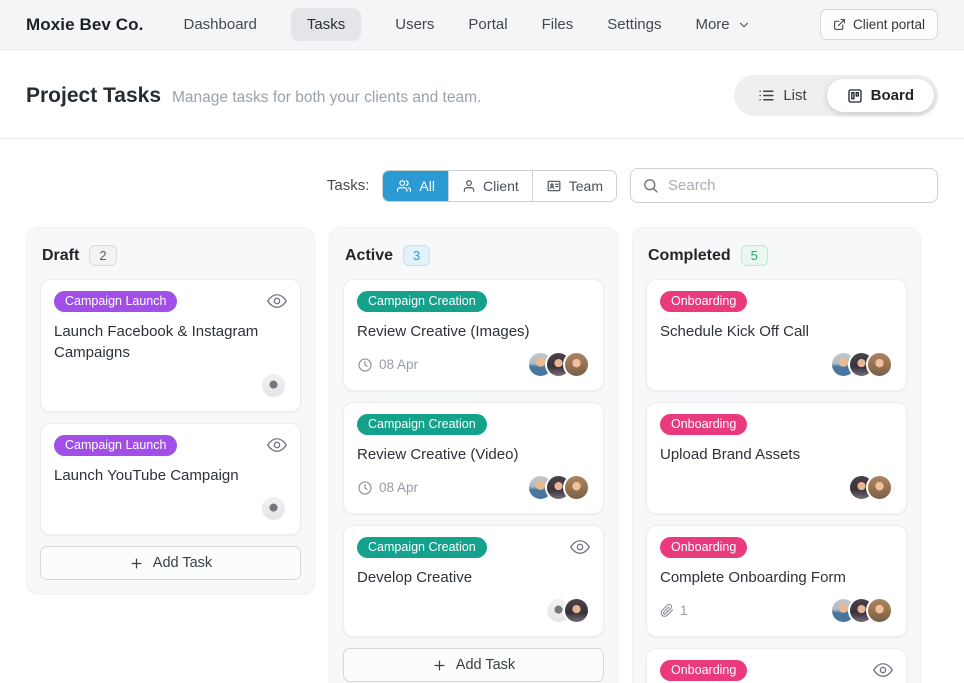 This screenshot has height=683, width=964. Describe the element at coordinates (415, 185) in the screenshot. I see `filter-all-button: All` at that location.